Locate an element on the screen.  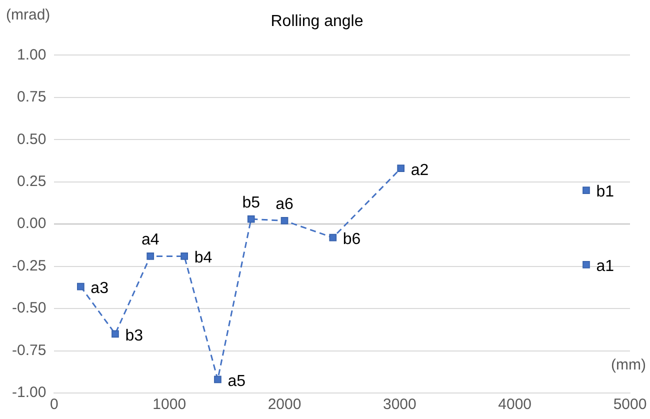
y-tick-label: -0.50 is located at coordinates (29, 308).